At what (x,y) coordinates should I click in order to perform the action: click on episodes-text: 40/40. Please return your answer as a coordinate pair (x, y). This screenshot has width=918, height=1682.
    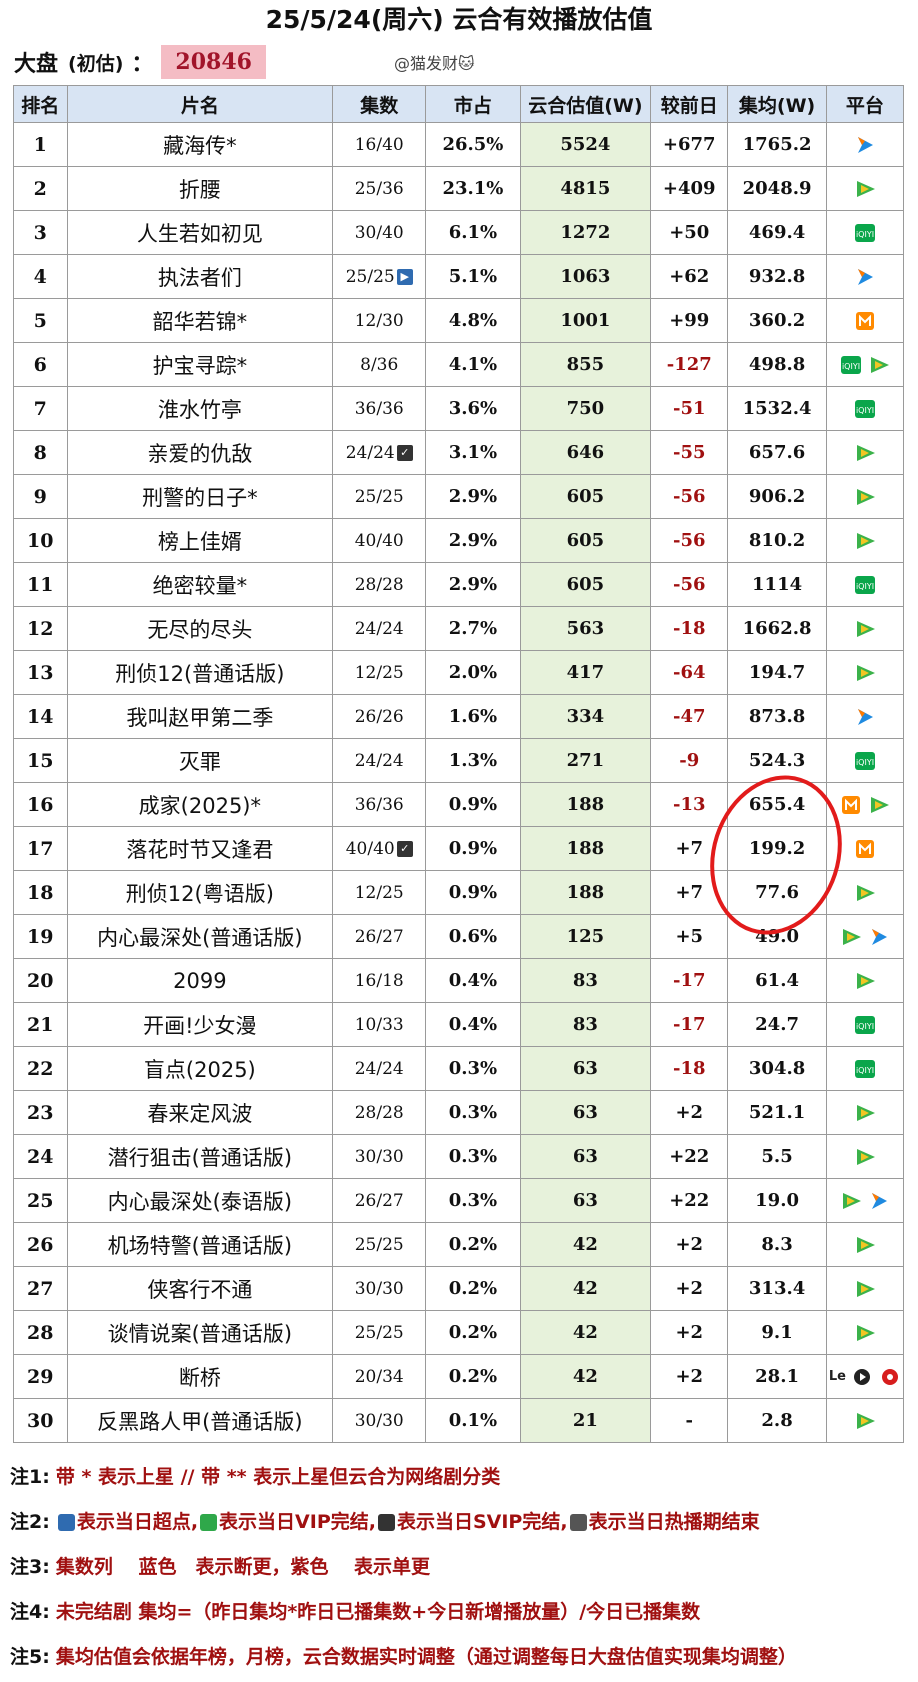
    Looking at the image, I should click on (370, 848).